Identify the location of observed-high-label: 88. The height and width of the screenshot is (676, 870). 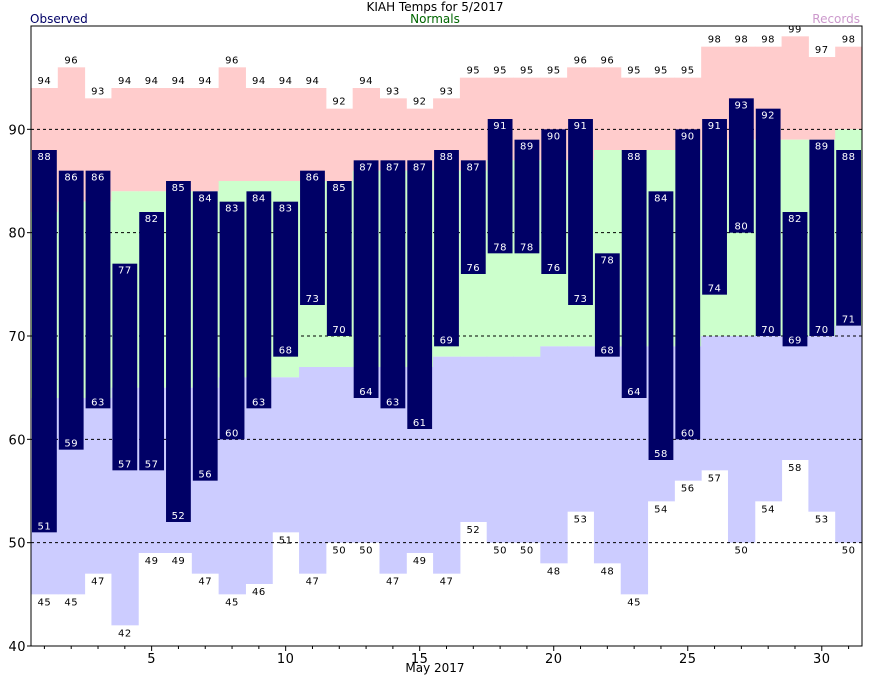
(45, 157).